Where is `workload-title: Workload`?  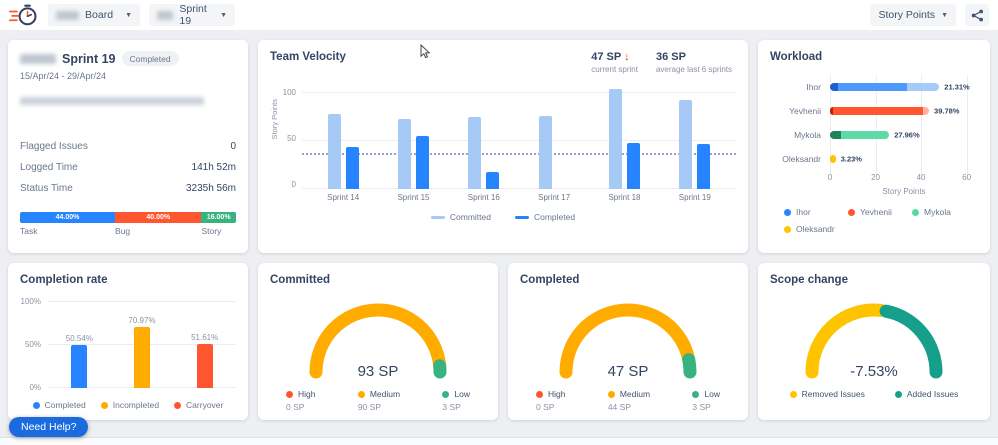
workload-title: Workload is located at coordinates (796, 57).